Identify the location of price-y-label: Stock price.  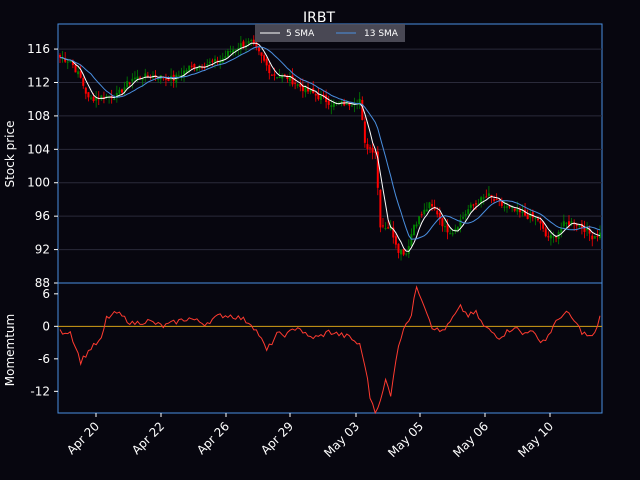
(10, 154).